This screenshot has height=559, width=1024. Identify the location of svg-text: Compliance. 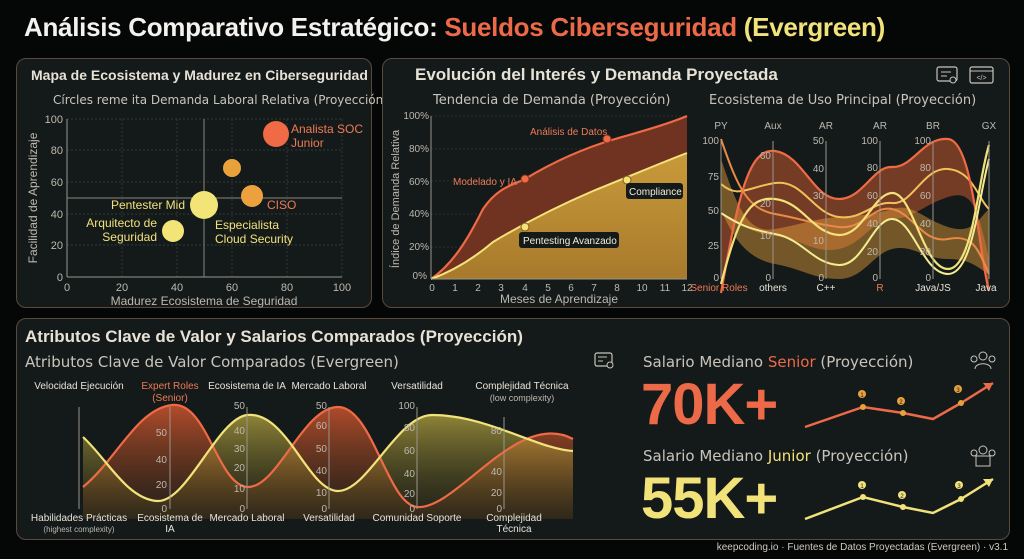
(655, 192).